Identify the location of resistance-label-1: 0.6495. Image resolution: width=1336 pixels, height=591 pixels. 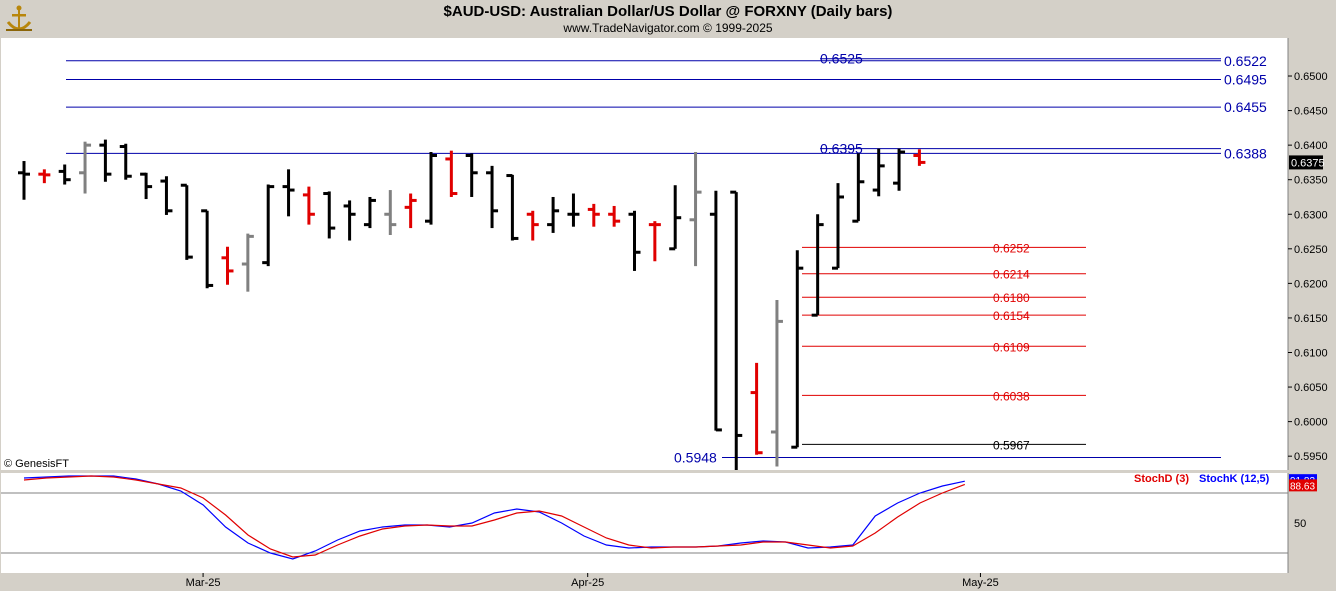
(1245, 79).